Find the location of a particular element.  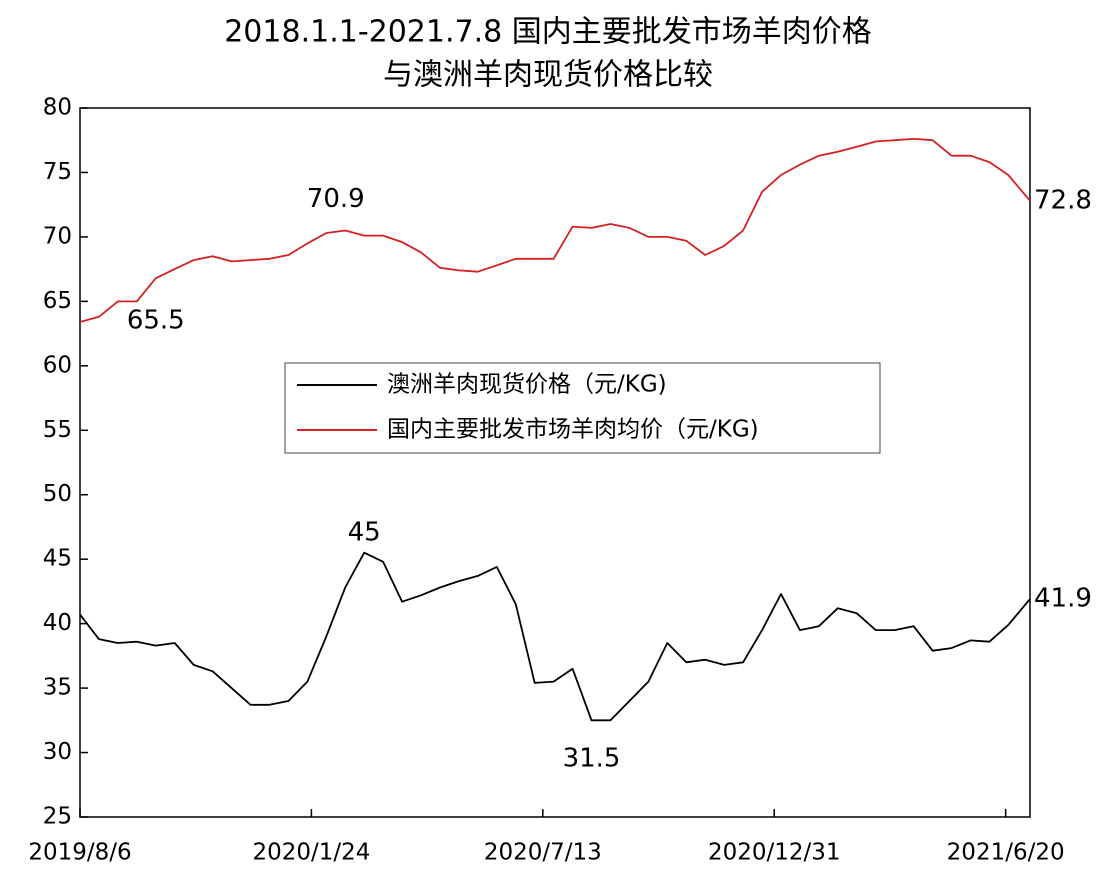

y-tick-label: 40 is located at coordinates (57, 623).